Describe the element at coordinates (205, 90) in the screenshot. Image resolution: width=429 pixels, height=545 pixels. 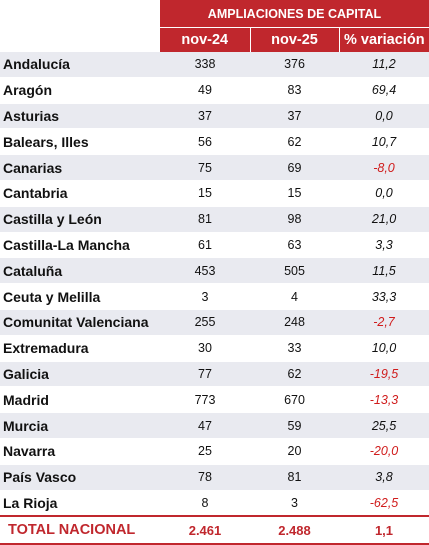
I see `value-nov24: 49` at that location.